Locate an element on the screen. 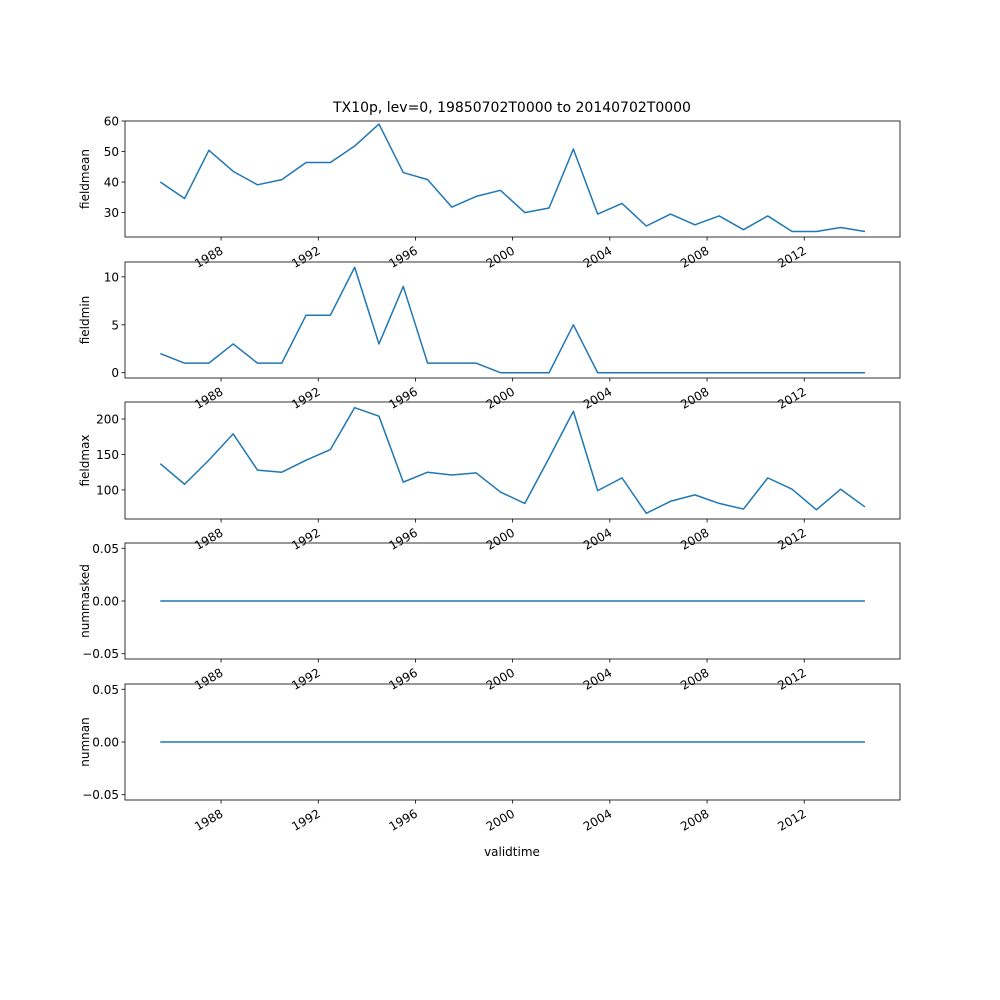 The image size is (1000, 1000). y-tick-label: 100 is located at coordinates (107, 490).